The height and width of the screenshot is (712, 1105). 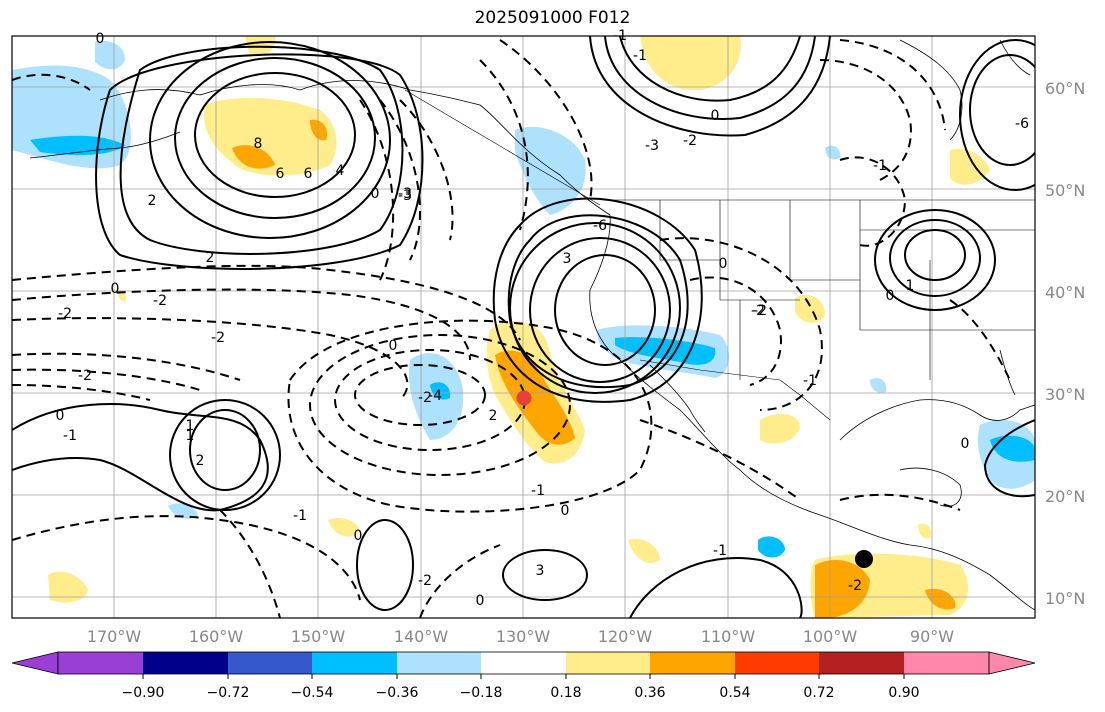 I want to click on lon-label: 110°W, so click(x=728, y=636).